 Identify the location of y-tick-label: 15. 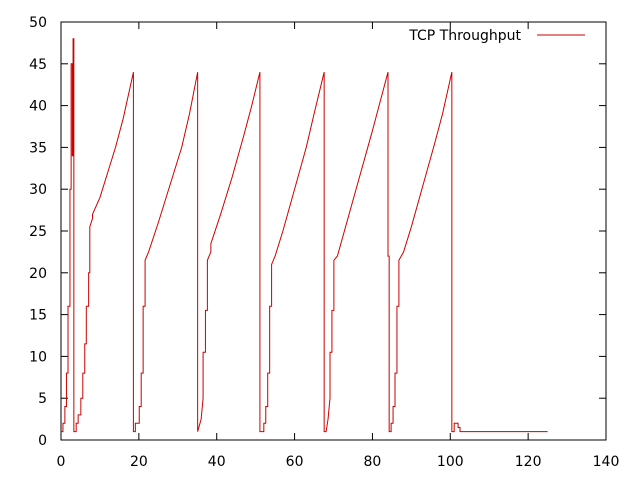
(38, 316).